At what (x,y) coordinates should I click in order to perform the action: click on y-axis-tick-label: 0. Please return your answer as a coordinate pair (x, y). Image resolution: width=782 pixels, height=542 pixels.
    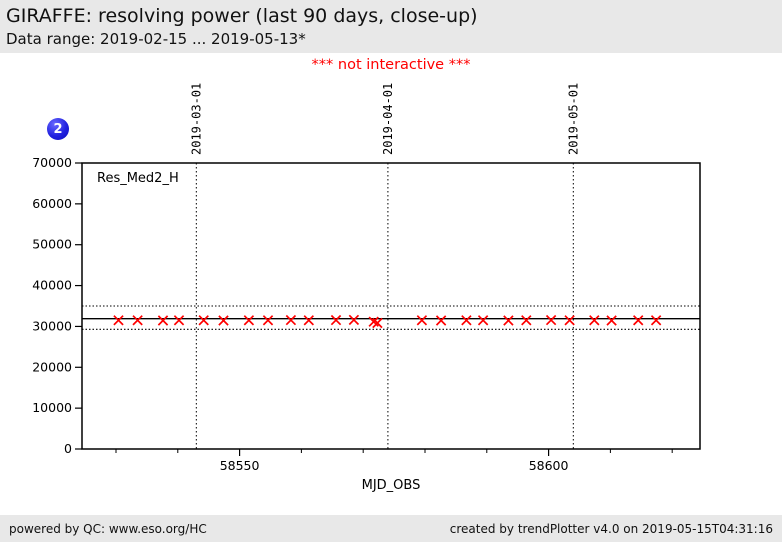
    Looking at the image, I should click on (68, 448).